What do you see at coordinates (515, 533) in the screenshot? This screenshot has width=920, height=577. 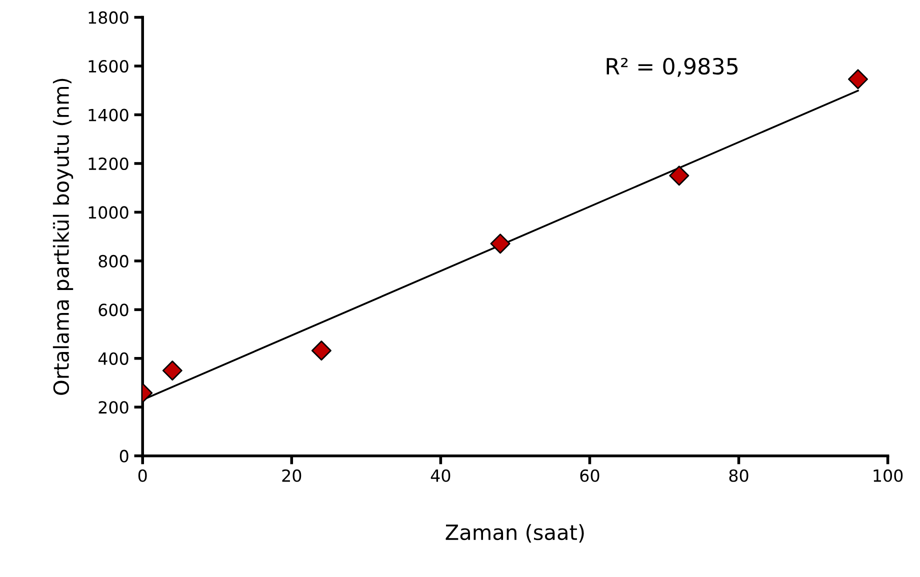 I see `x-axis-title: Zaman (saat)` at bounding box center [515, 533].